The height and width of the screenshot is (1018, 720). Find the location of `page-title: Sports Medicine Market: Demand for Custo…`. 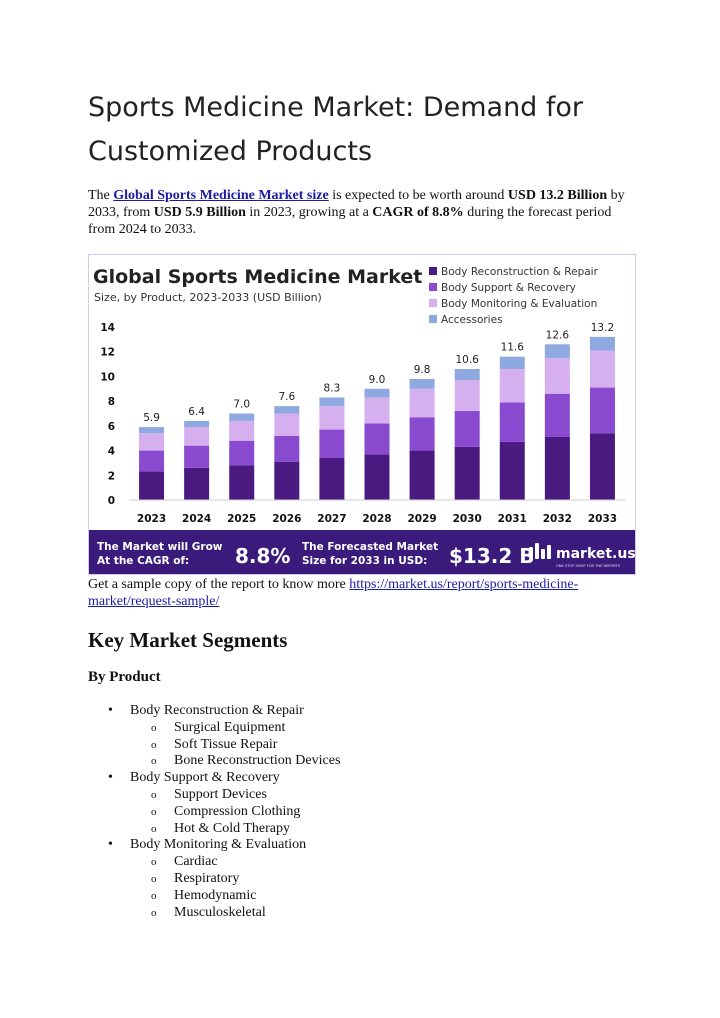

page-title: Sports Medicine Market: Demand for Custo… is located at coordinates (336, 129).